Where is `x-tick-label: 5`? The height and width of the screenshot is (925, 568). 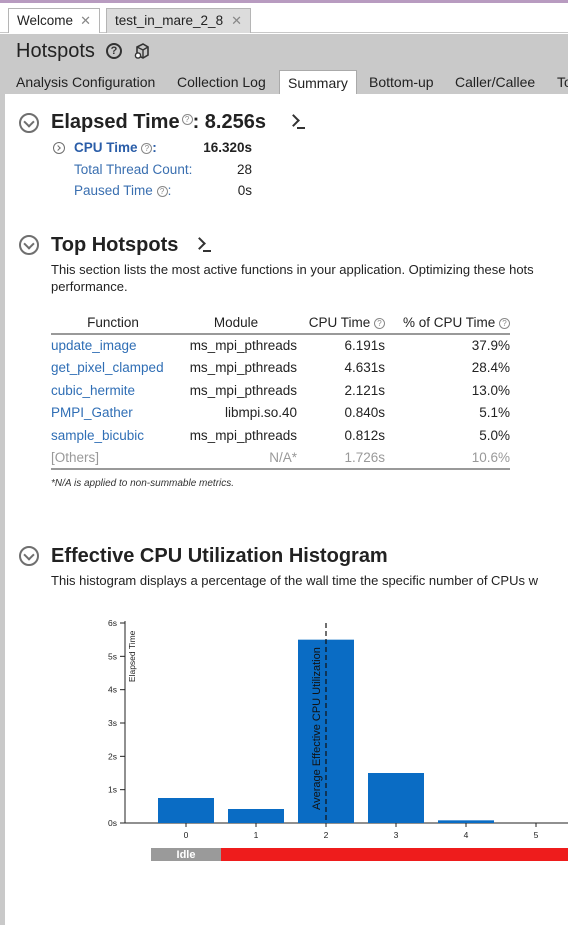 x-tick-label: 5 is located at coordinates (536, 835).